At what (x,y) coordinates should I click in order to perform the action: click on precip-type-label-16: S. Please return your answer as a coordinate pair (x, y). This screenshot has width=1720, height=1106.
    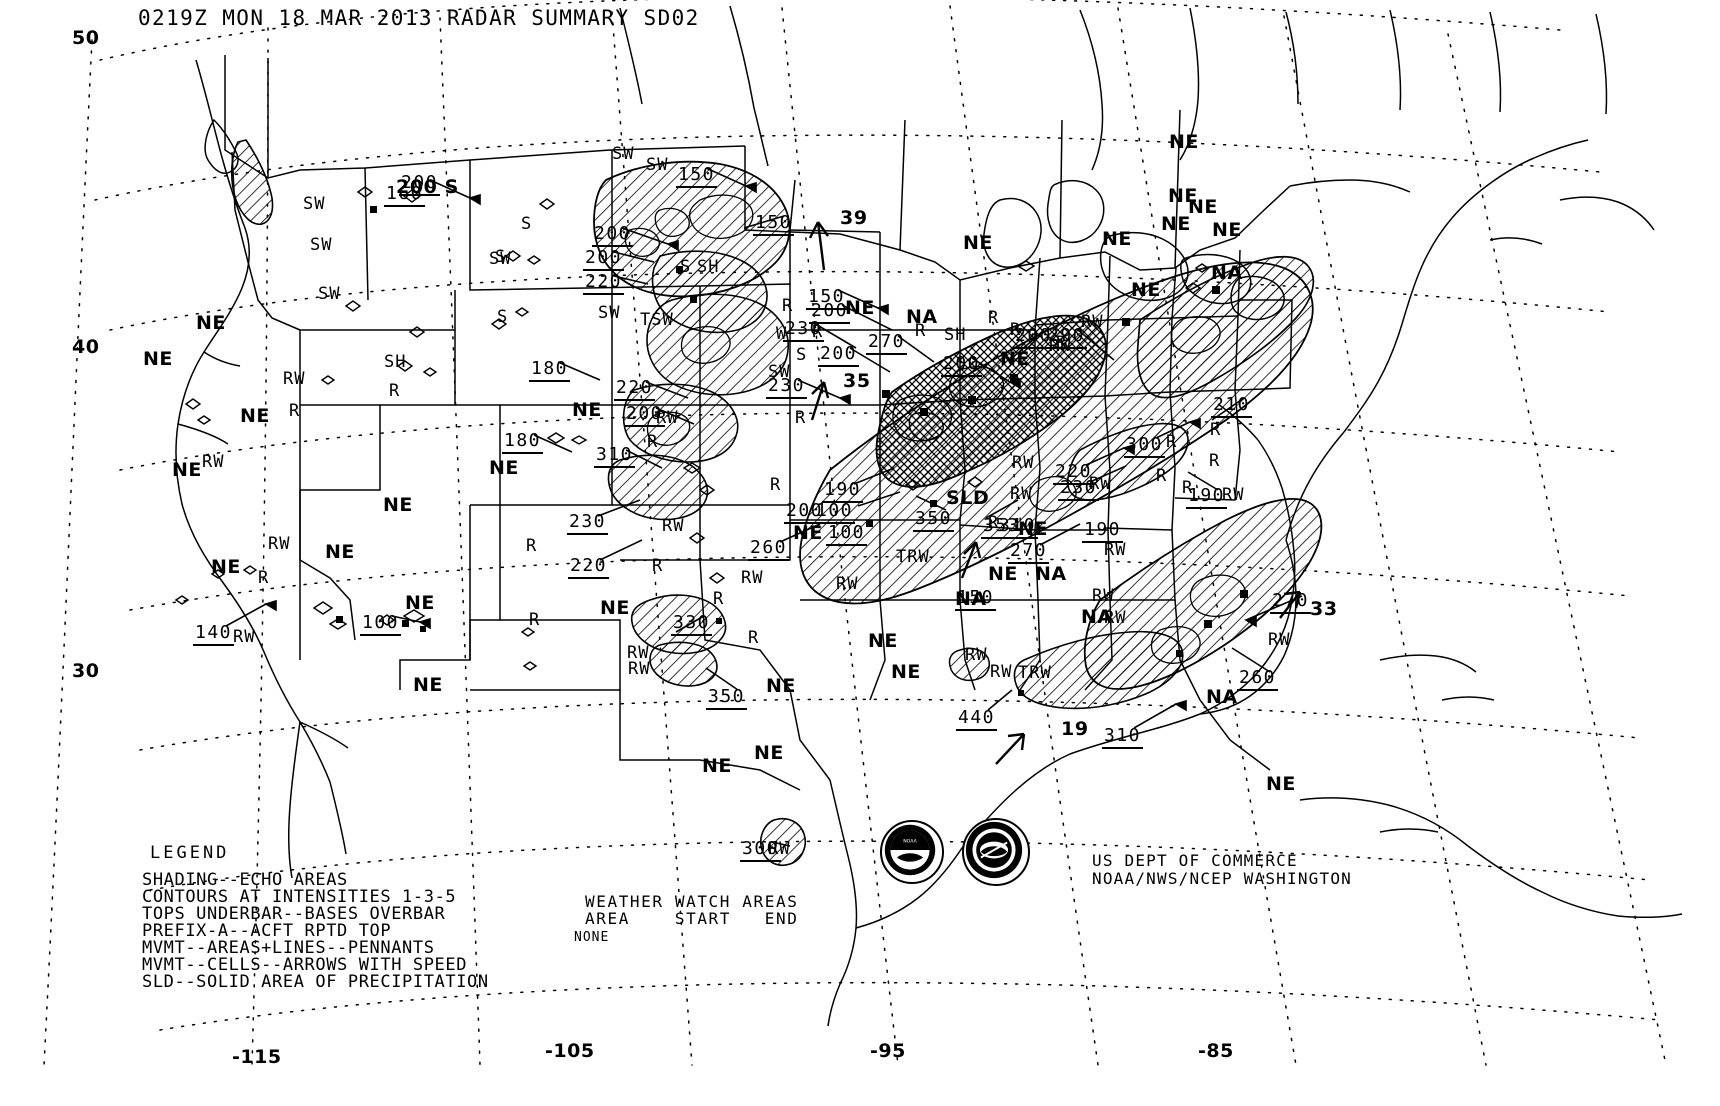
    Looking at the image, I should click on (802, 355).